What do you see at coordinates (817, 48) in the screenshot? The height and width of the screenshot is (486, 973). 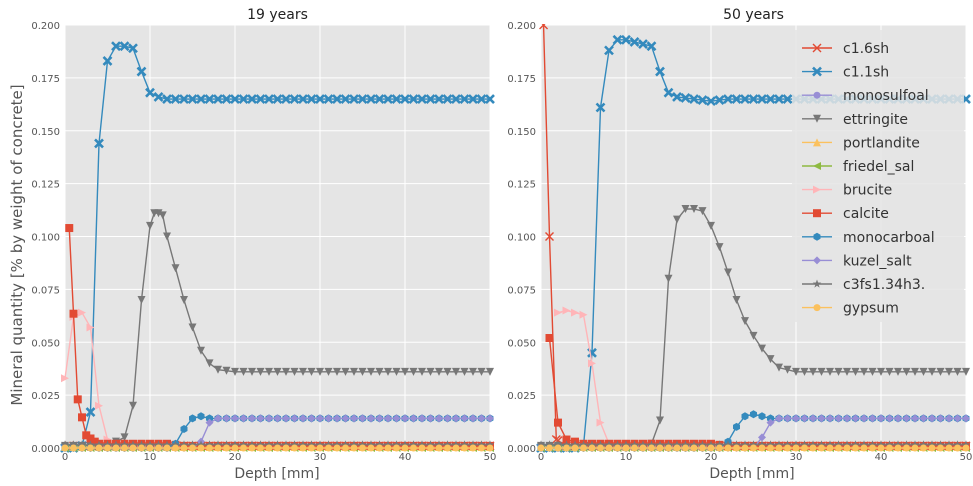 I see `legend-c1-6sh-marker` at bounding box center [817, 48].